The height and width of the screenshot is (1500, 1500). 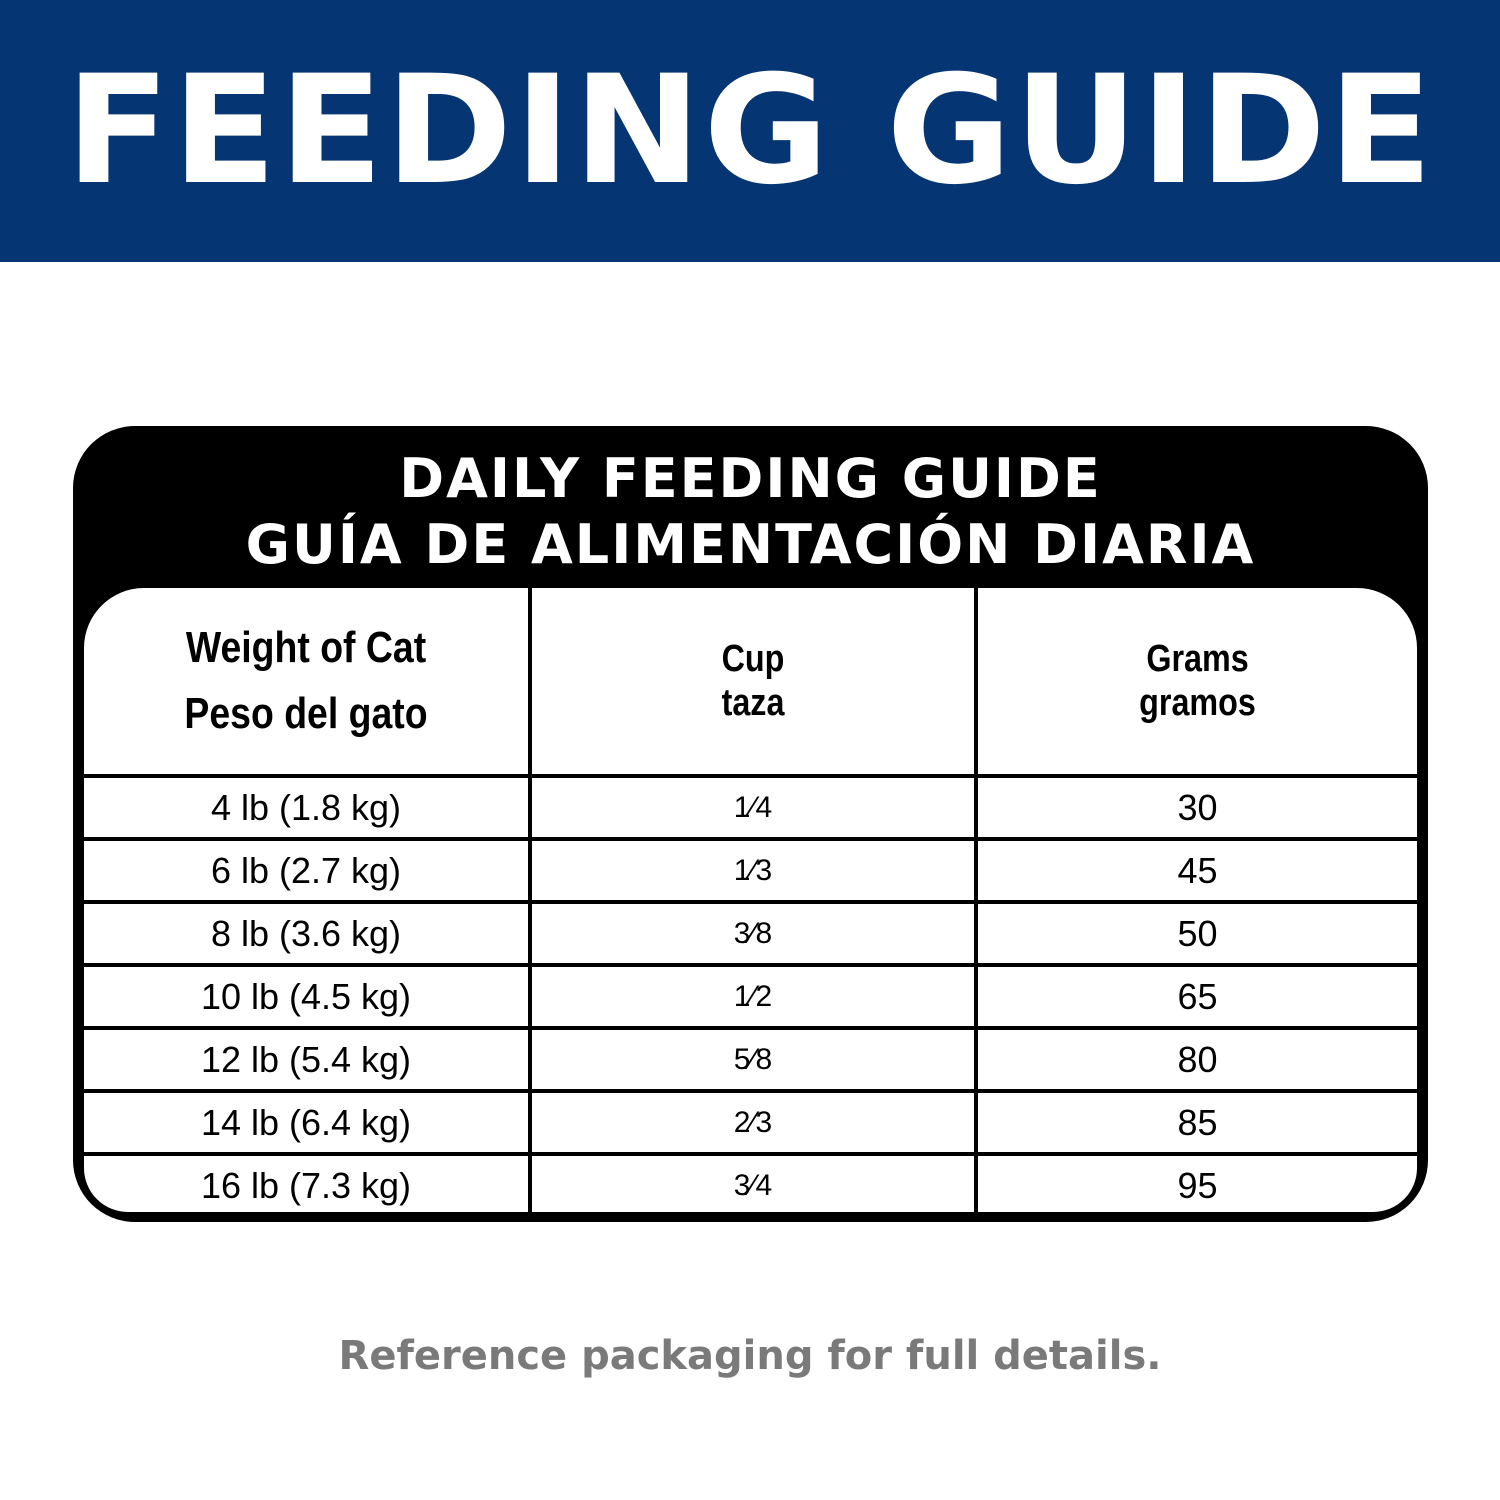 I want to click on table-title-es: GUÍA DE ALIMENTACIÓN DIARIA, so click(x=750, y=544).